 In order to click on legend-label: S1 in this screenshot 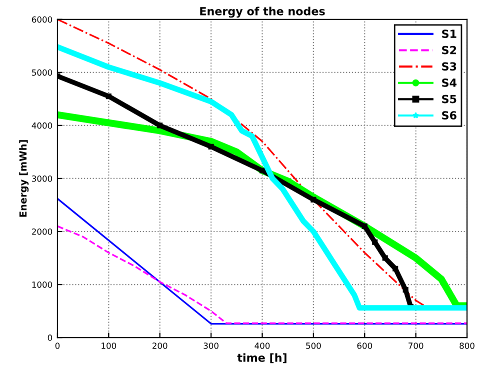, I will do `click(449, 34)`.